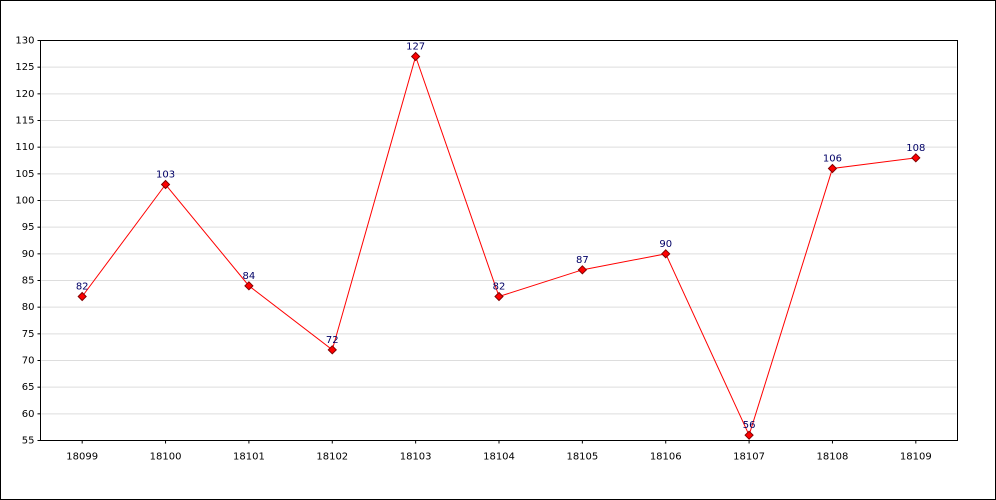  I want to click on y-tick-label: 90, so click(28, 254).